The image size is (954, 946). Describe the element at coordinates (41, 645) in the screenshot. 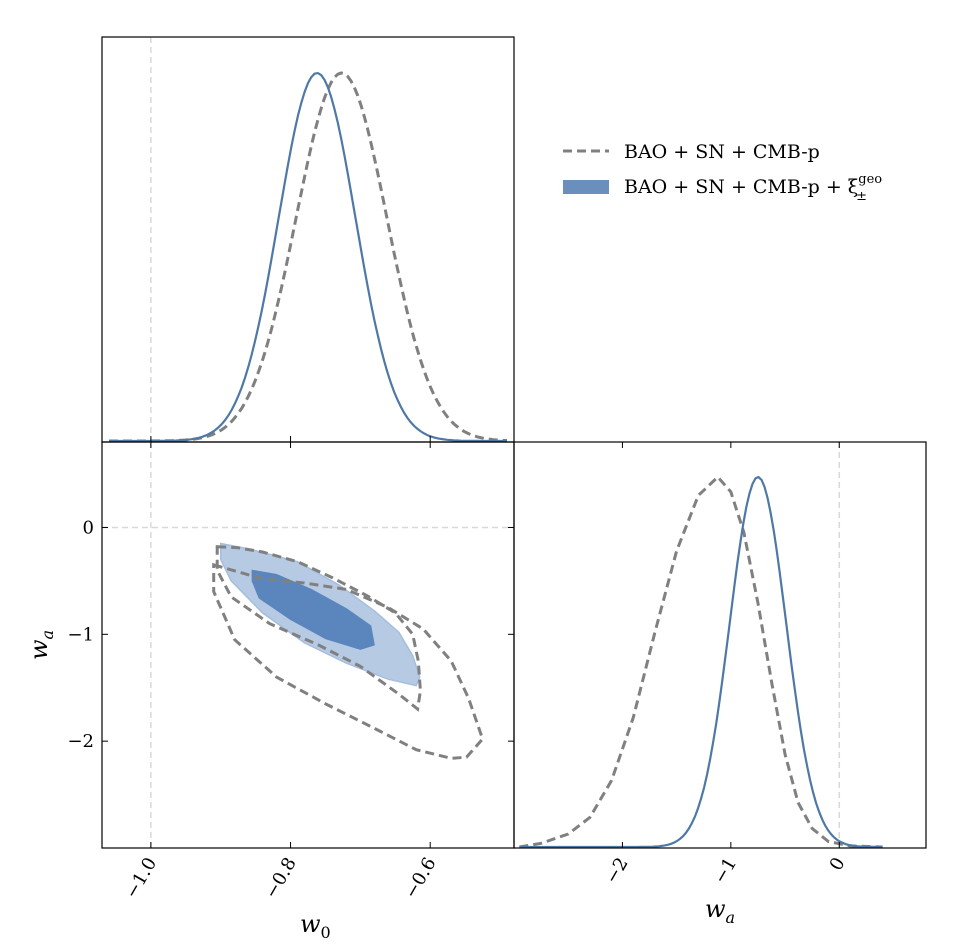

I see `y-axis-label-wa: wa` at that location.